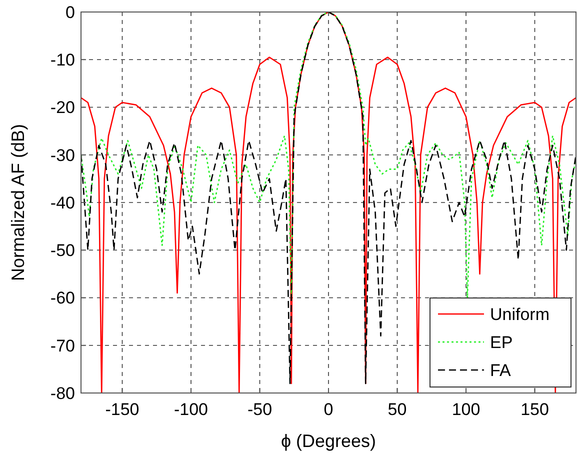 This screenshot has width=578, height=459. I want to click on x-tick-label: 0, so click(329, 409).